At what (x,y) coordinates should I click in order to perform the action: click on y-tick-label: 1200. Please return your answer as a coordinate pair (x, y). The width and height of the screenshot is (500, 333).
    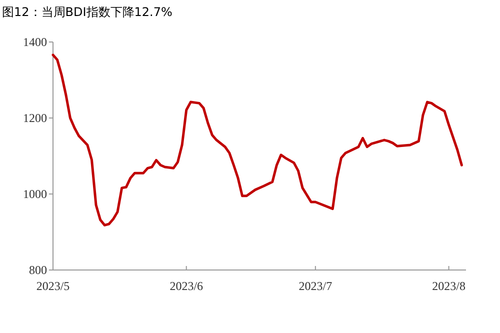
    Looking at the image, I should click on (35, 118).